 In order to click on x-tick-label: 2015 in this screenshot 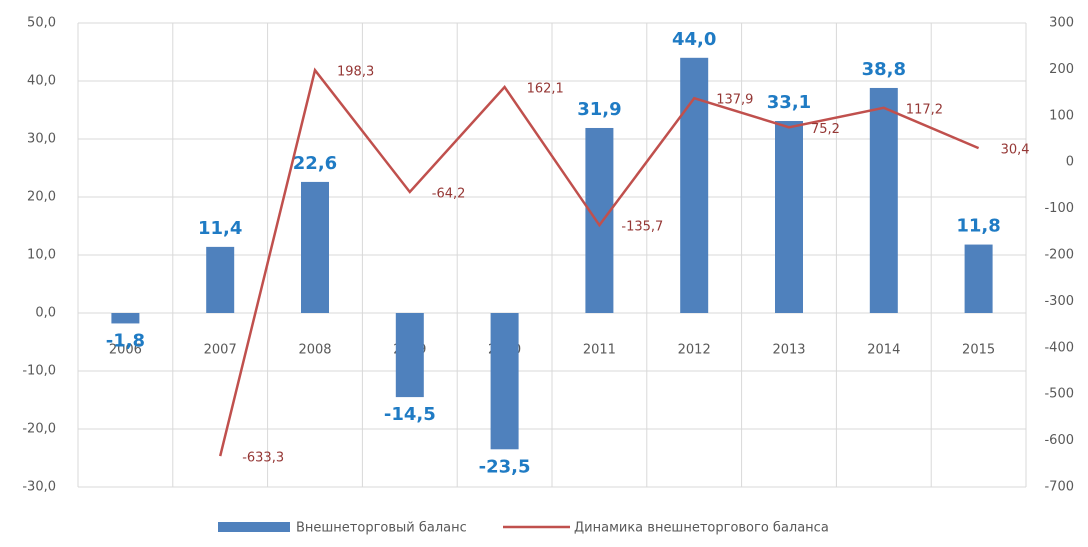, I will do `click(978, 350)`.